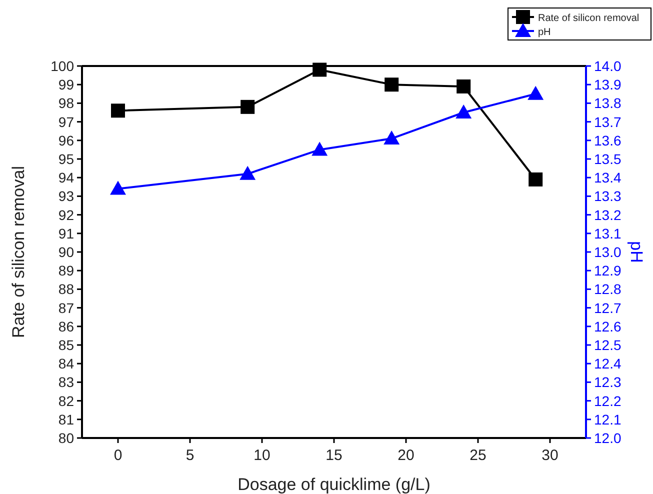 Image resolution: width=653 pixels, height=494 pixels. What do you see at coordinates (66, 214) in the screenshot?
I see `y-tick-label: 92` at bounding box center [66, 214].